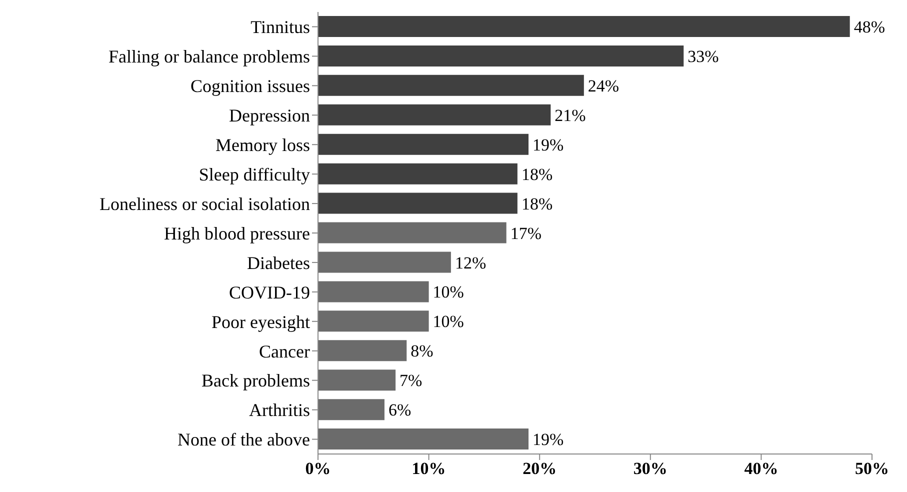 The image size is (907, 492). I want to click on y-tick-label: Loneliness or social isolation, so click(205, 204).